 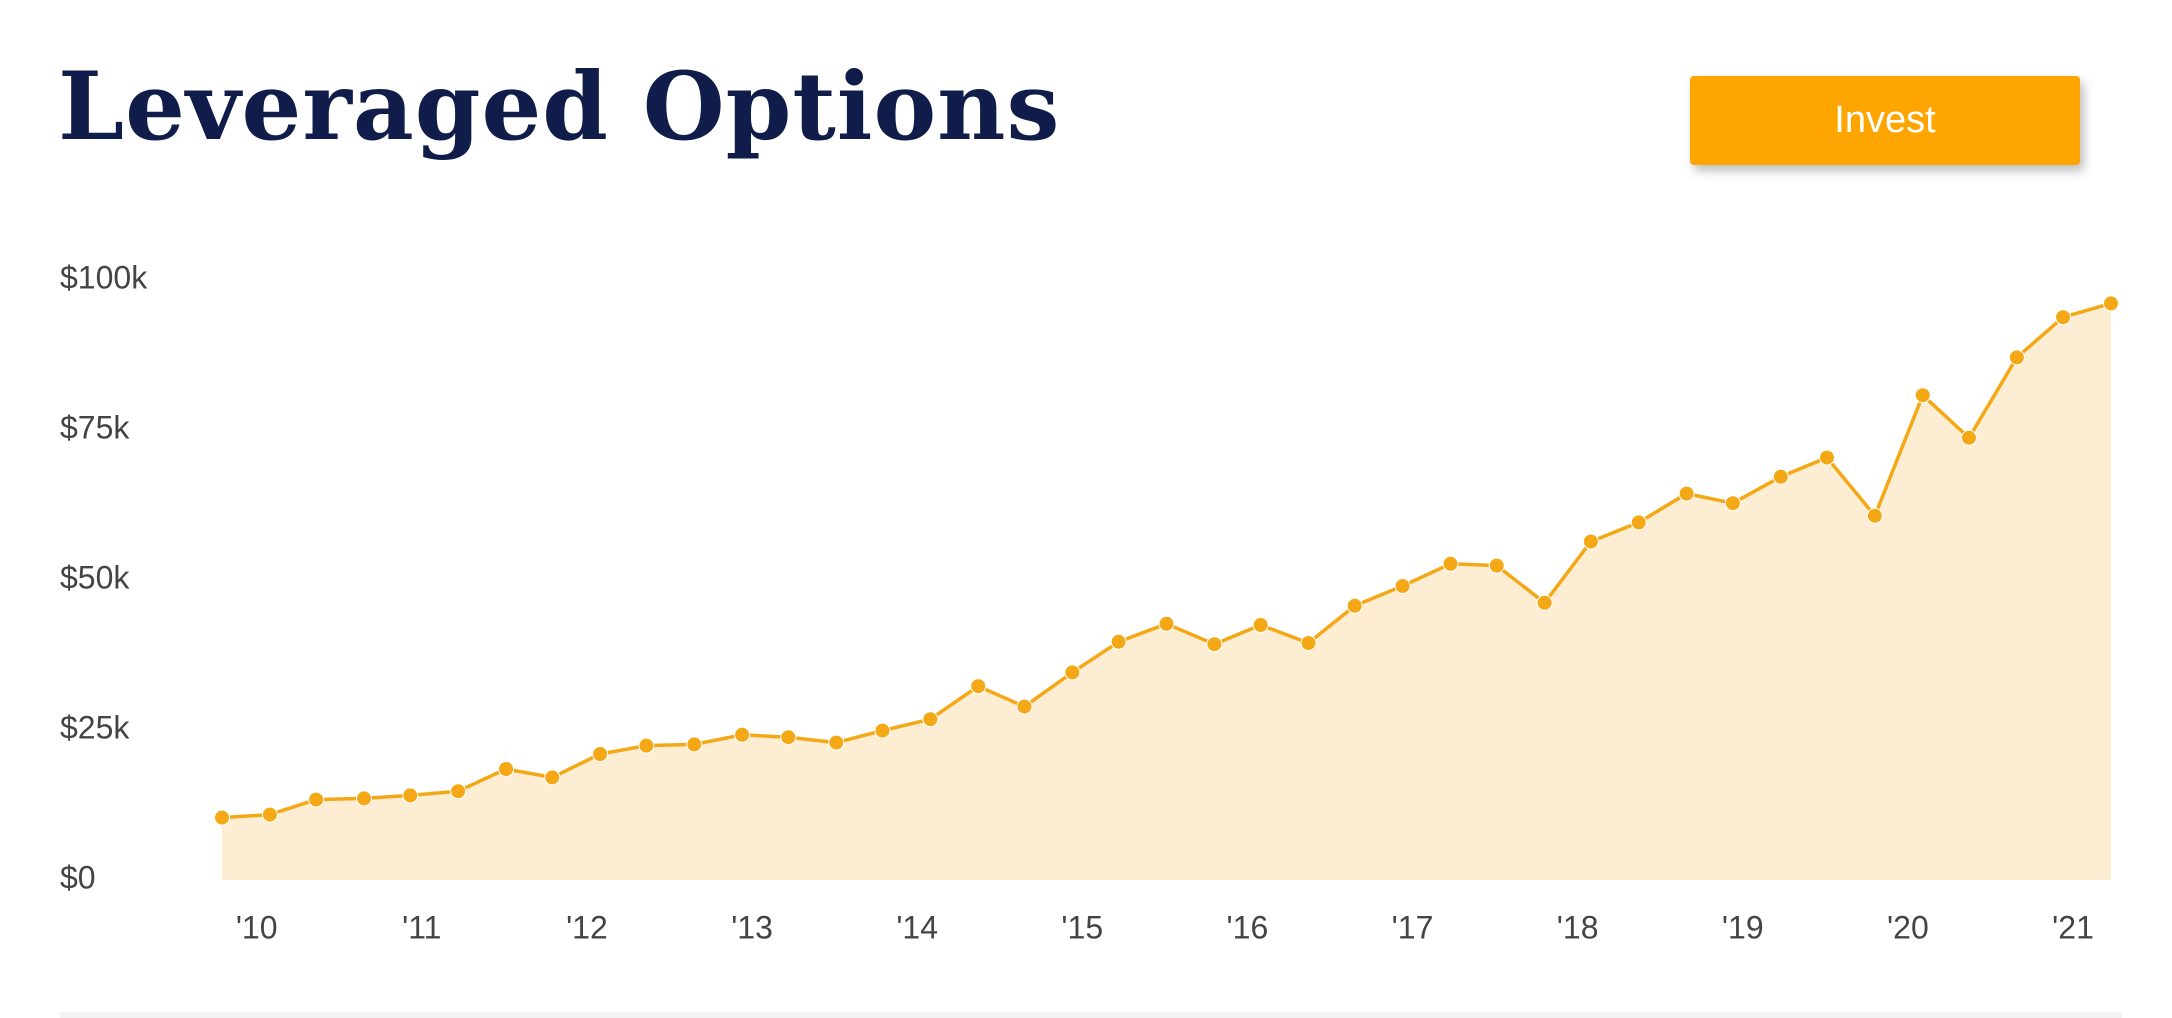 I want to click on y-tick-label: $75k, so click(x=95, y=427).